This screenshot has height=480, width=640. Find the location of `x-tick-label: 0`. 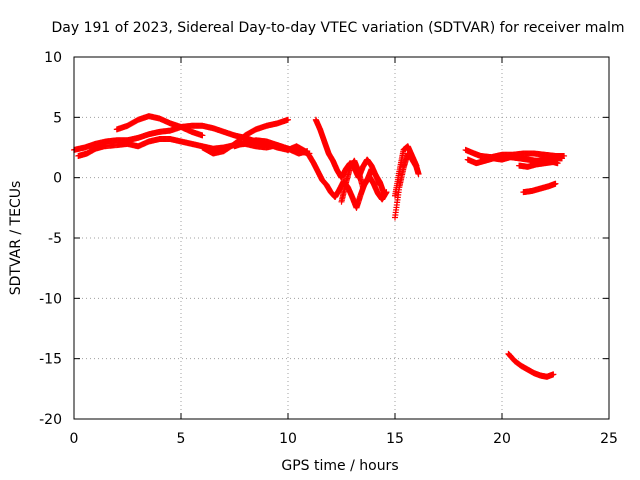

x-tick-label: 0 is located at coordinates (74, 439).